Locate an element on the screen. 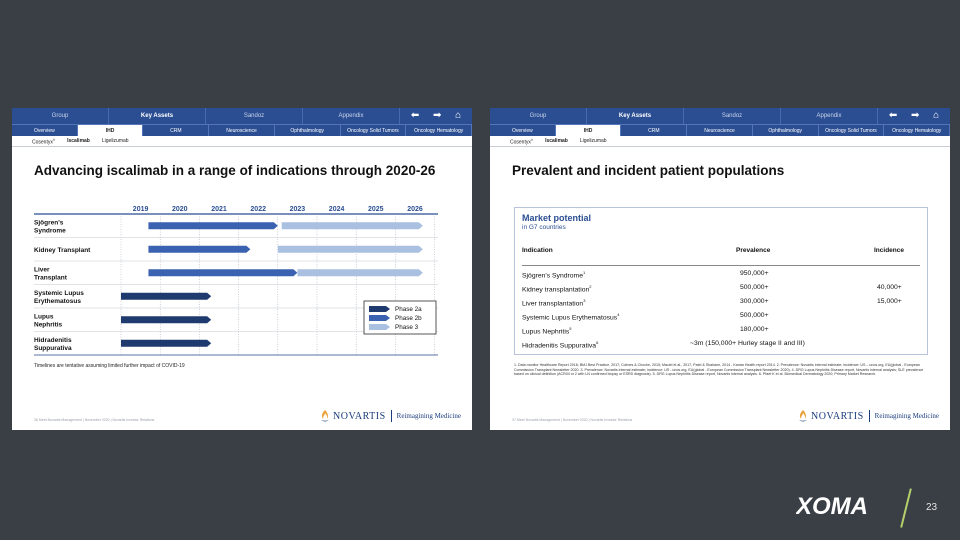  indication-label: Suppurativa is located at coordinates (53, 348).